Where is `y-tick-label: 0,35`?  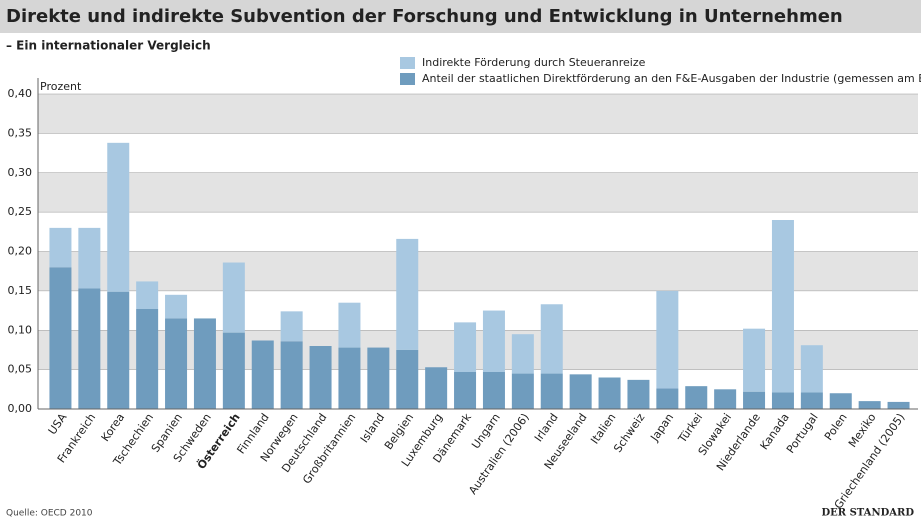
y-tick-label: 0,35 is located at coordinates (20, 132).